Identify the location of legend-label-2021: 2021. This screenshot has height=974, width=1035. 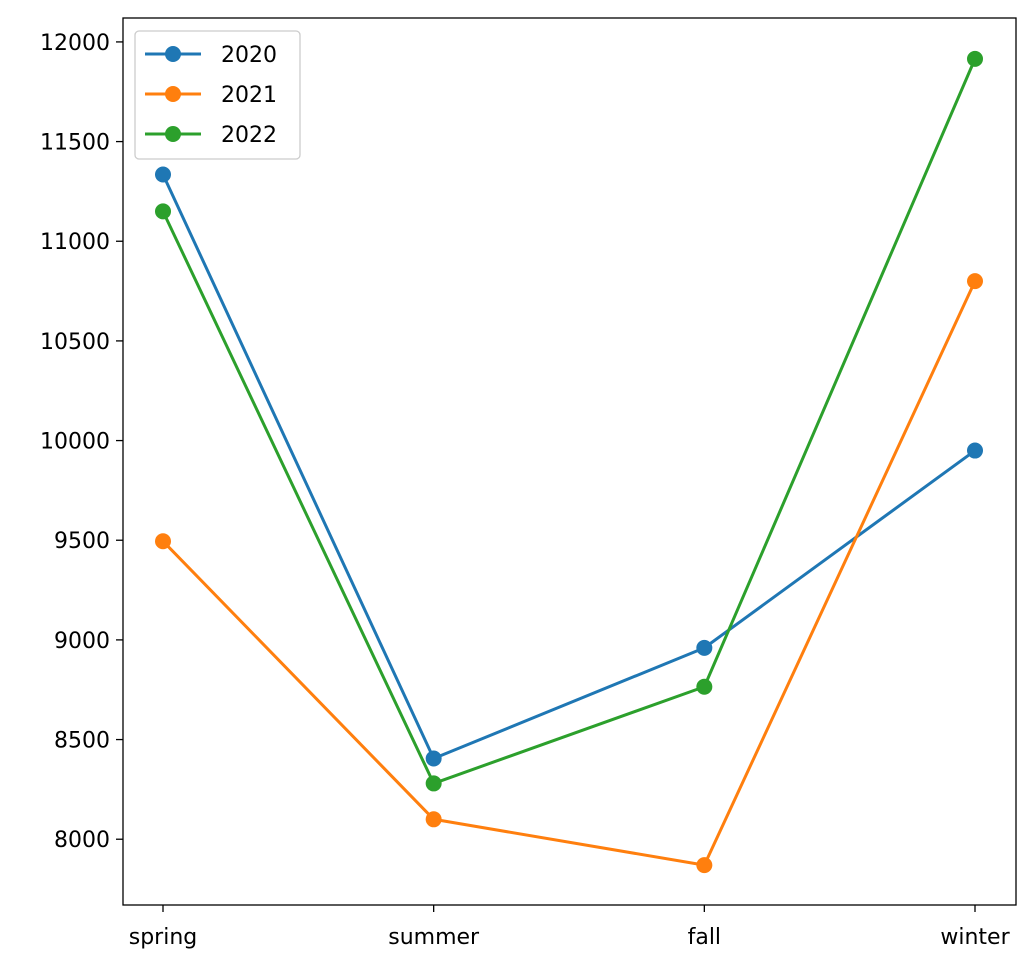
(249, 95).